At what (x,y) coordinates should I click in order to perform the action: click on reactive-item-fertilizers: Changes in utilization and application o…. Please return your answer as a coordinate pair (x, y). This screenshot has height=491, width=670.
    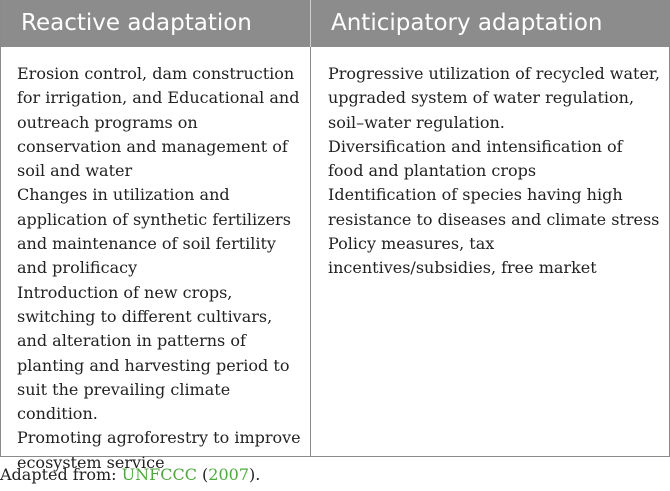
    Looking at the image, I should click on (154, 231).